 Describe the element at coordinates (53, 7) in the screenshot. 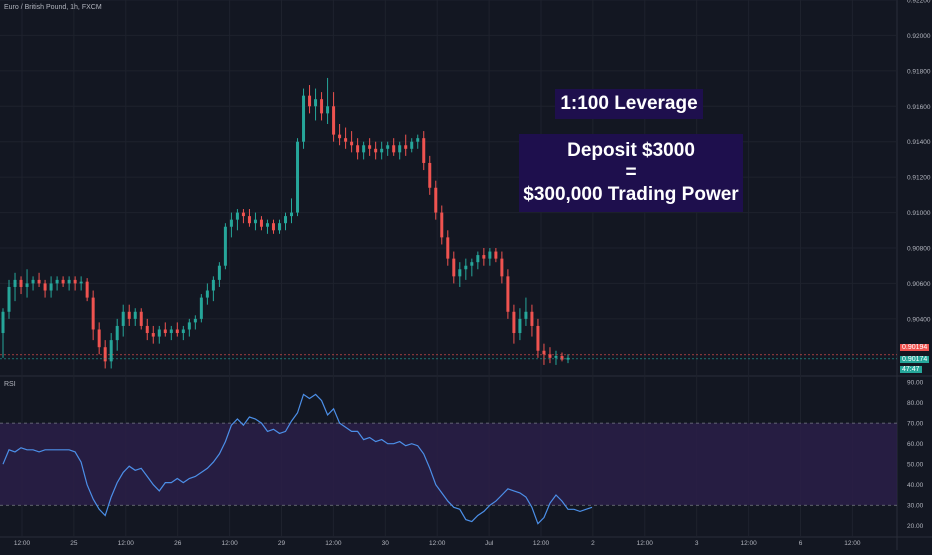

I see `symbol-title: Euro / British Pound, 1h, FXCM` at that location.